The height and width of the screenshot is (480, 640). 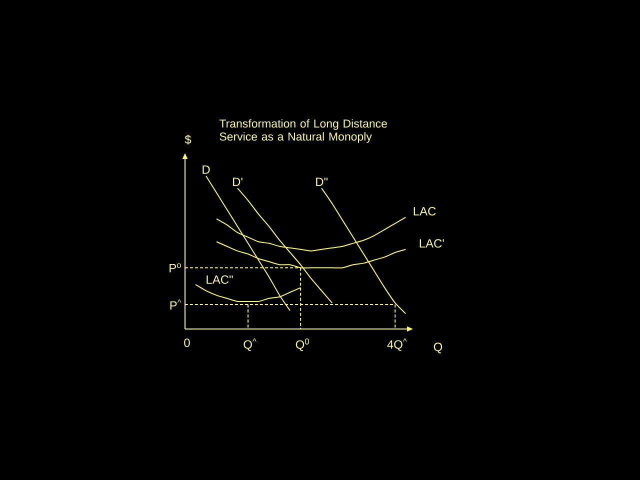 What do you see at coordinates (397, 344) in the screenshot?
I see `x-tick-label: 4Q$^{^}$` at bounding box center [397, 344].